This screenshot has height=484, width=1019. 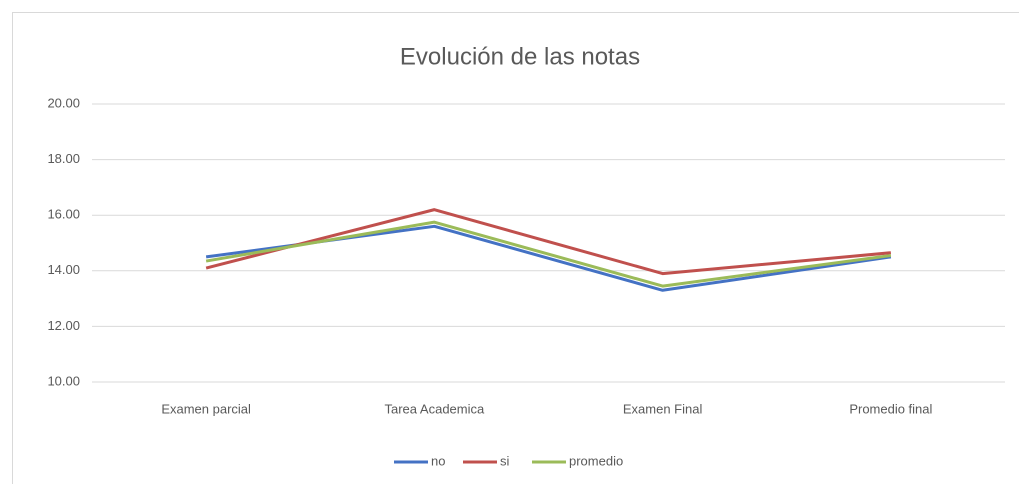 What do you see at coordinates (520, 56) in the screenshot?
I see `chart-title: Evolución de las notas` at bounding box center [520, 56].